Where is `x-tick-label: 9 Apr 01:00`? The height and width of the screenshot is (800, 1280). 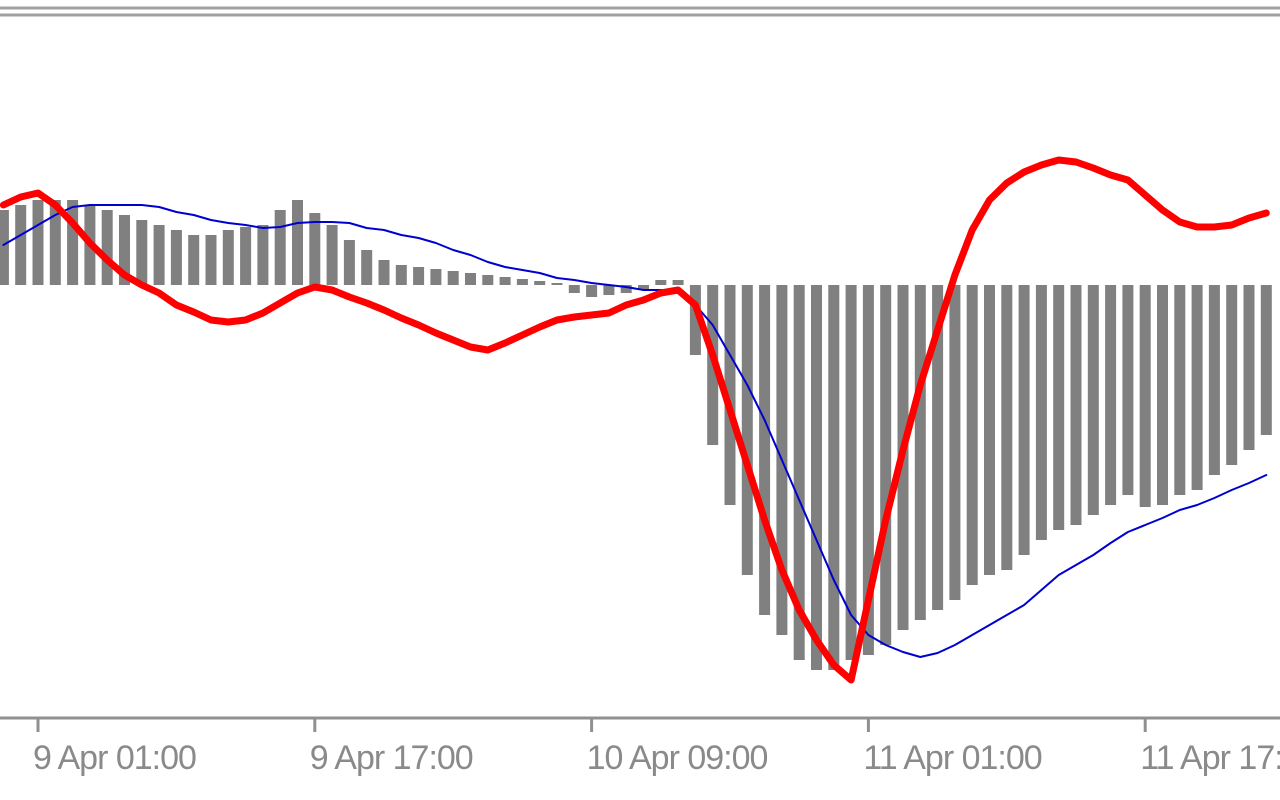
x-tick-label: 9 Apr 01:00 is located at coordinates (114, 758).